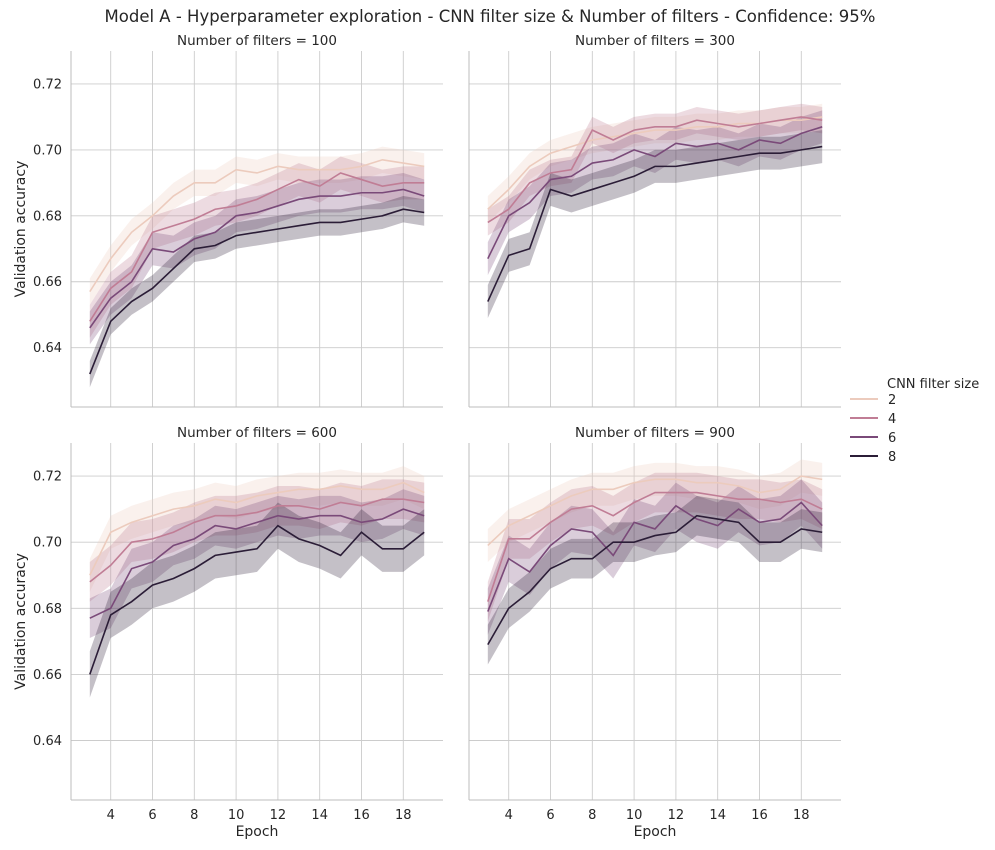  What do you see at coordinates (892, 400) in the screenshot?
I see `legend-label-2: 2` at bounding box center [892, 400].